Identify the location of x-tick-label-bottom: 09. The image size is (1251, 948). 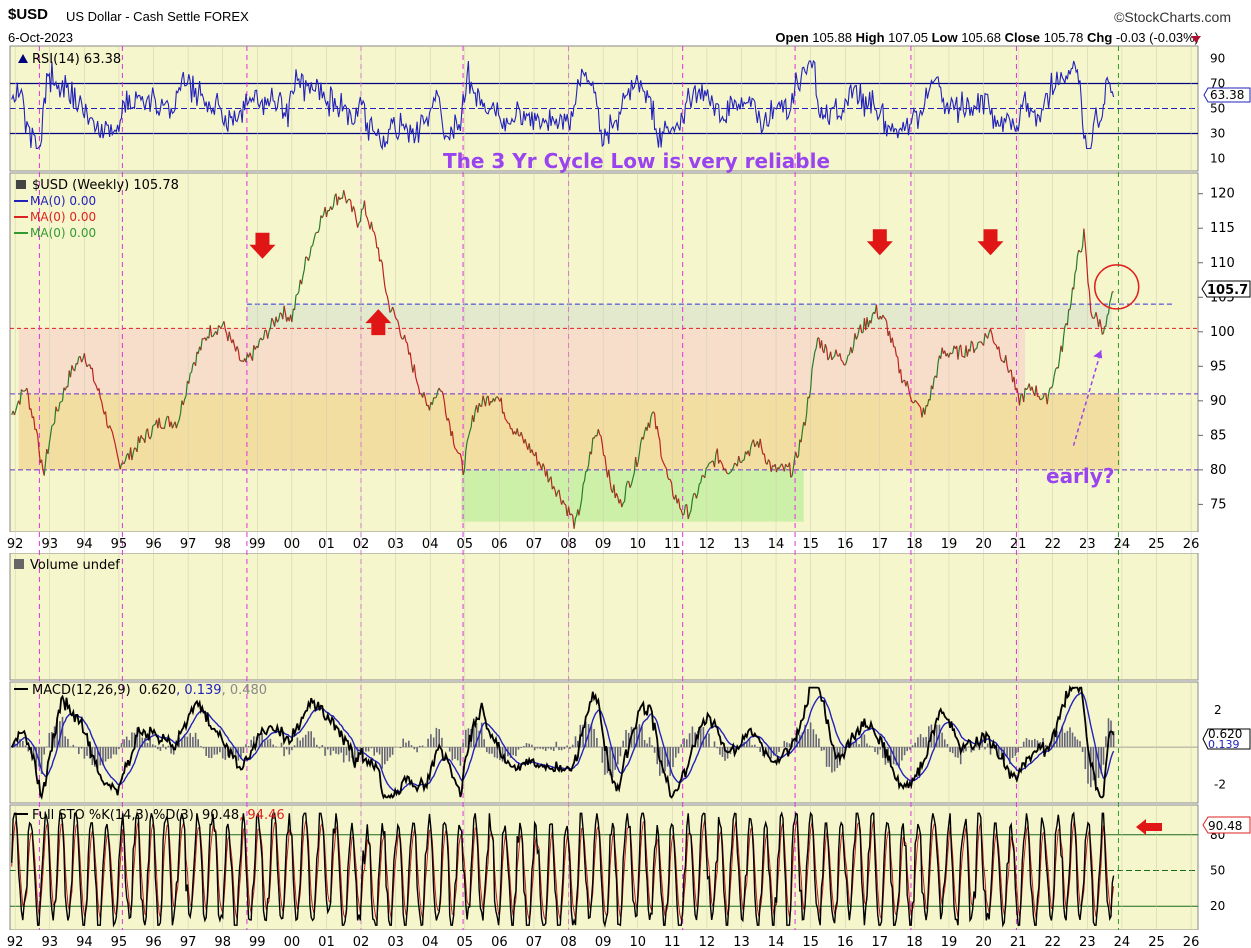
(603, 941).